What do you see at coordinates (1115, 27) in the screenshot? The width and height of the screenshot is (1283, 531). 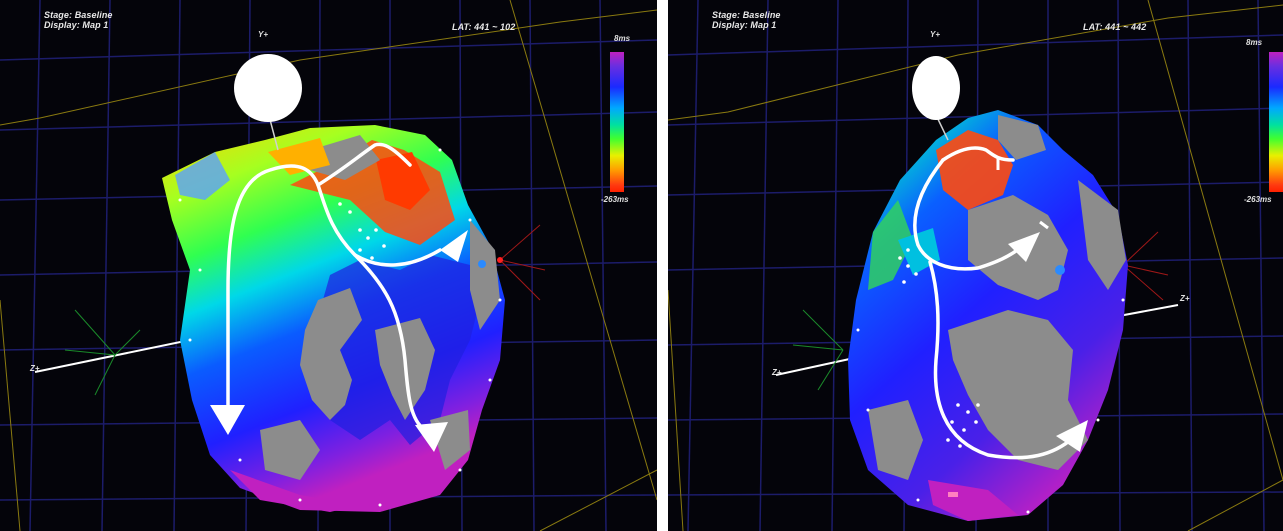 I see `lat-range: LAT: 441 ~ 442` at bounding box center [1115, 27].